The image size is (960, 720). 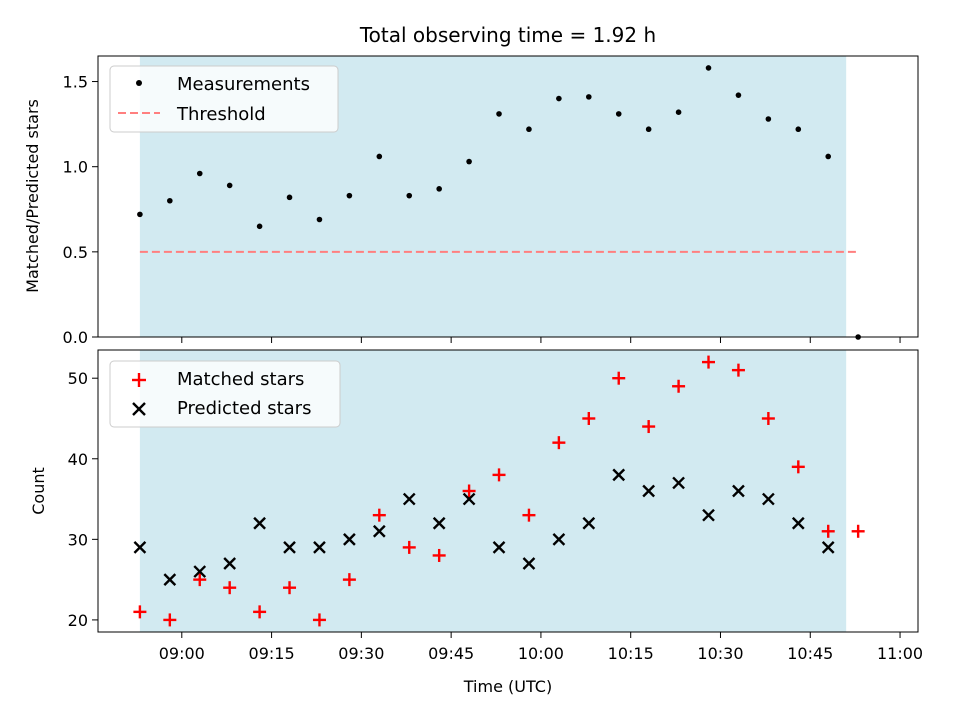 I want to click on legend-measurements-marker, so click(x=139, y=83).